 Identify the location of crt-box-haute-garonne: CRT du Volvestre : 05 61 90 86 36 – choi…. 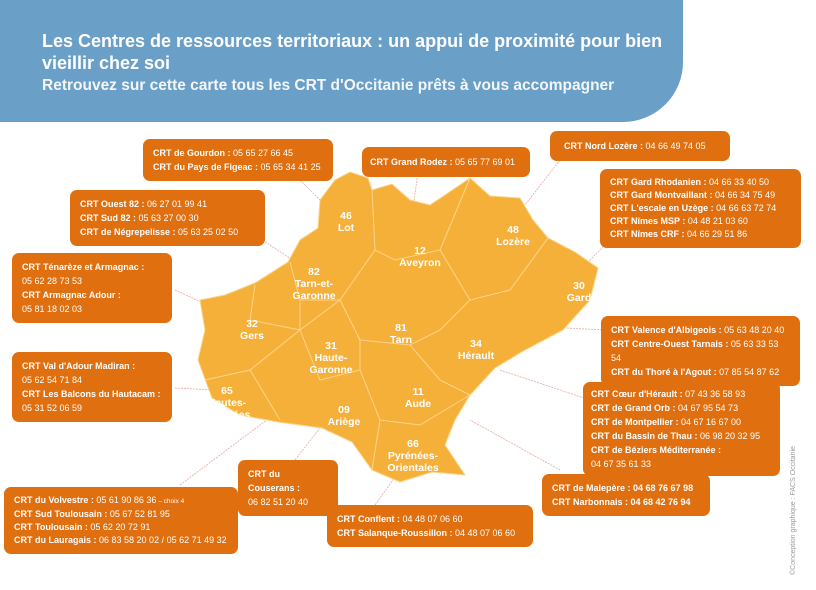
(121, 520).